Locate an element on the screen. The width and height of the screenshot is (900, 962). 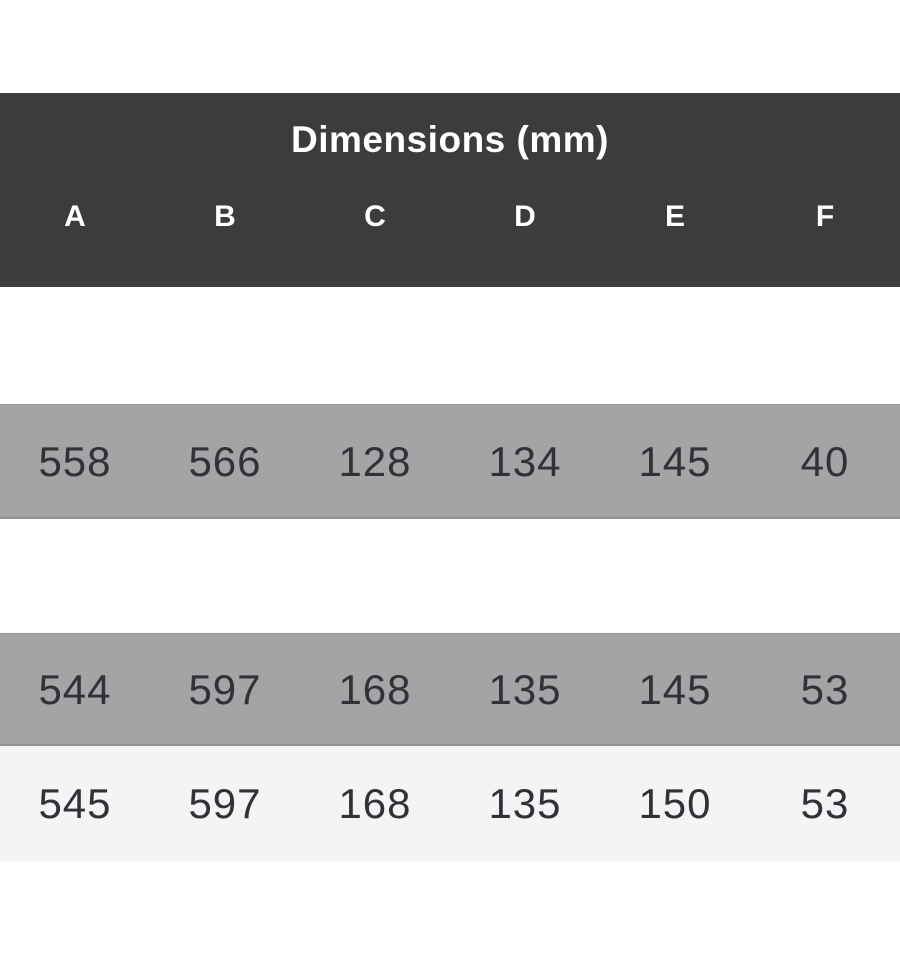
column-header-4: E is located at coordinates (674, 216).